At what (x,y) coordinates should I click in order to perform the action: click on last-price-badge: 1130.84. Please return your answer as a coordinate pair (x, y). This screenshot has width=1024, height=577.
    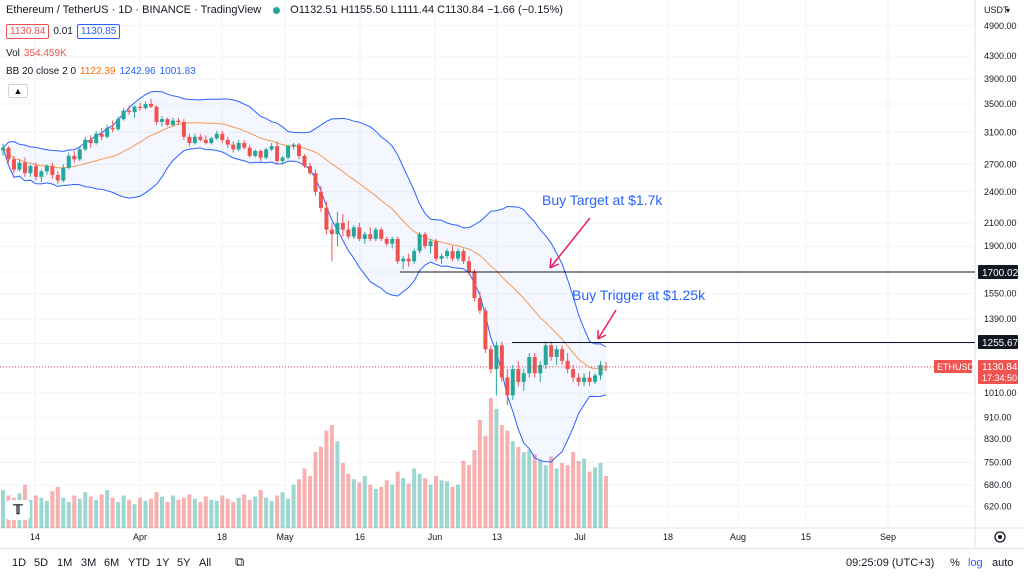
    Looking at the image, I should click on (1000, 367).